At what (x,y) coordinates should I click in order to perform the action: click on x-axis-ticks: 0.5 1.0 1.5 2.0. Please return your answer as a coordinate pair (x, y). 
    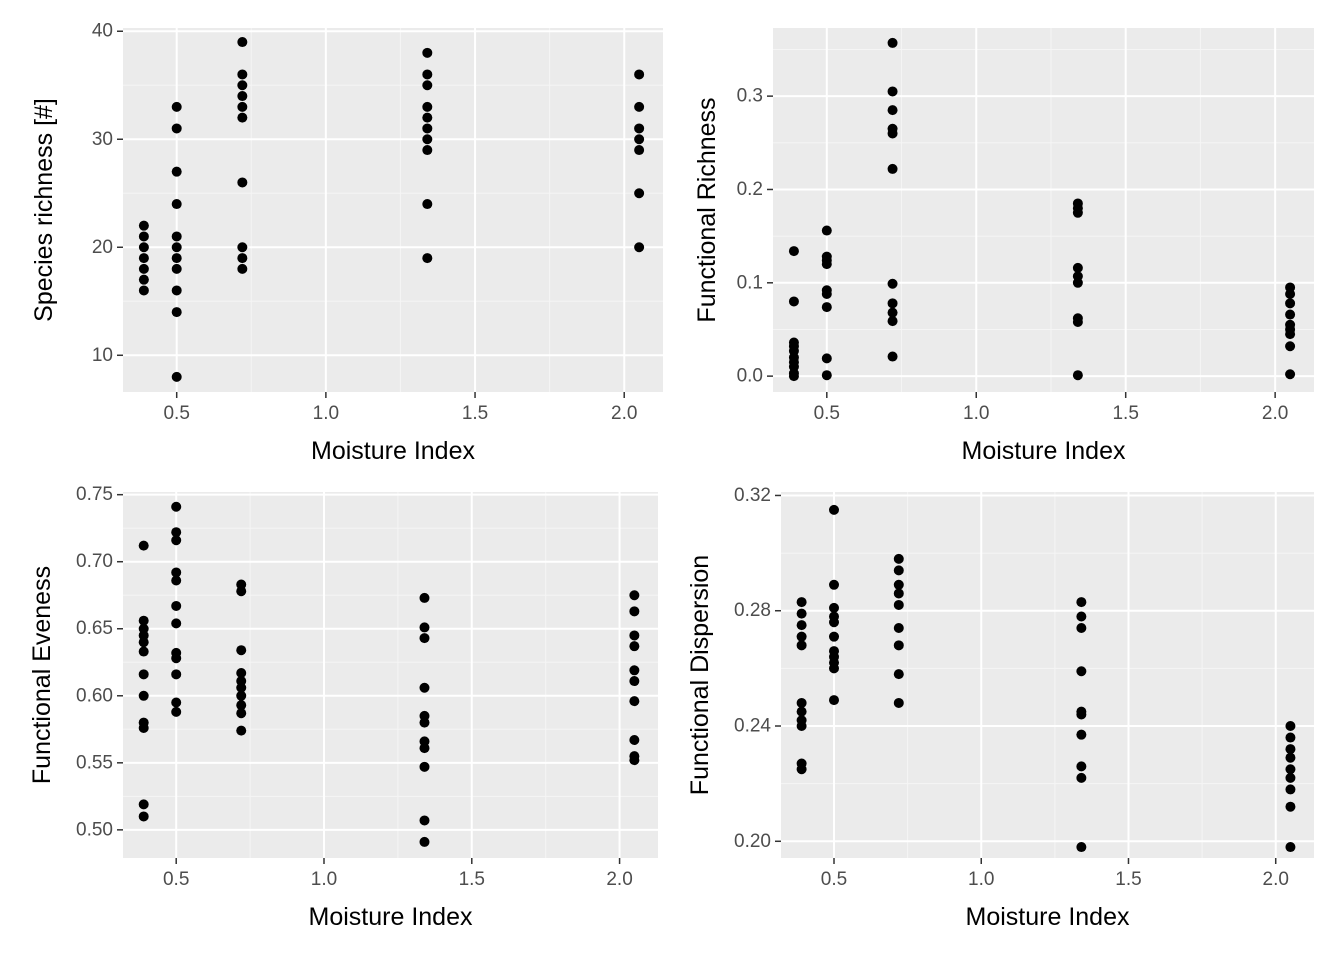
    Looking at the image, I should click on (398, 874).